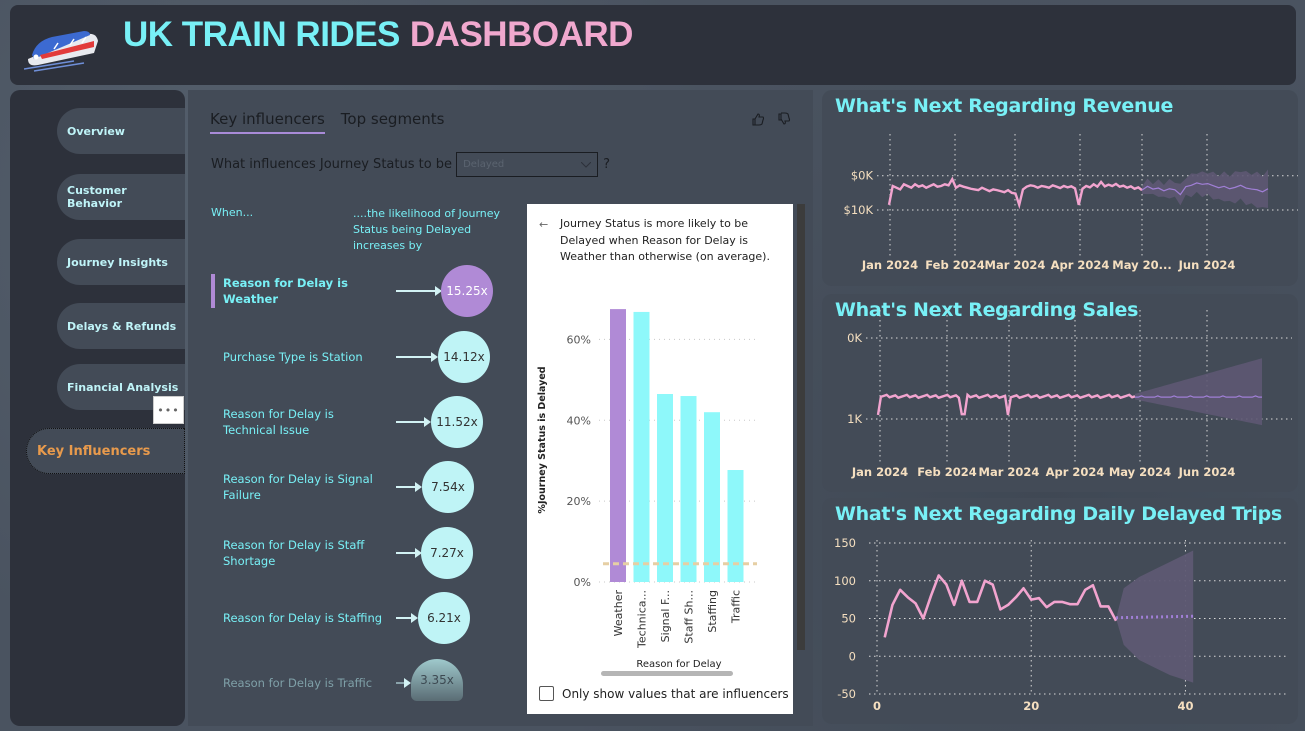 Image resolution: width=1305 pixels, height=731 pixels. I want to click on influencer-label: Reason for Delay is Weather, so click(285, 291).